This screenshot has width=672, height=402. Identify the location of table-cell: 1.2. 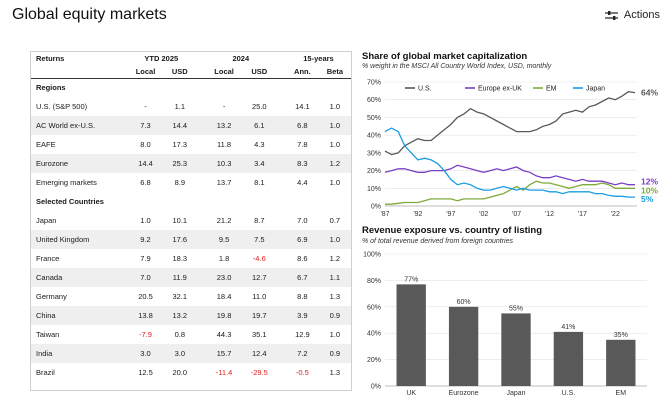
(335, 258).